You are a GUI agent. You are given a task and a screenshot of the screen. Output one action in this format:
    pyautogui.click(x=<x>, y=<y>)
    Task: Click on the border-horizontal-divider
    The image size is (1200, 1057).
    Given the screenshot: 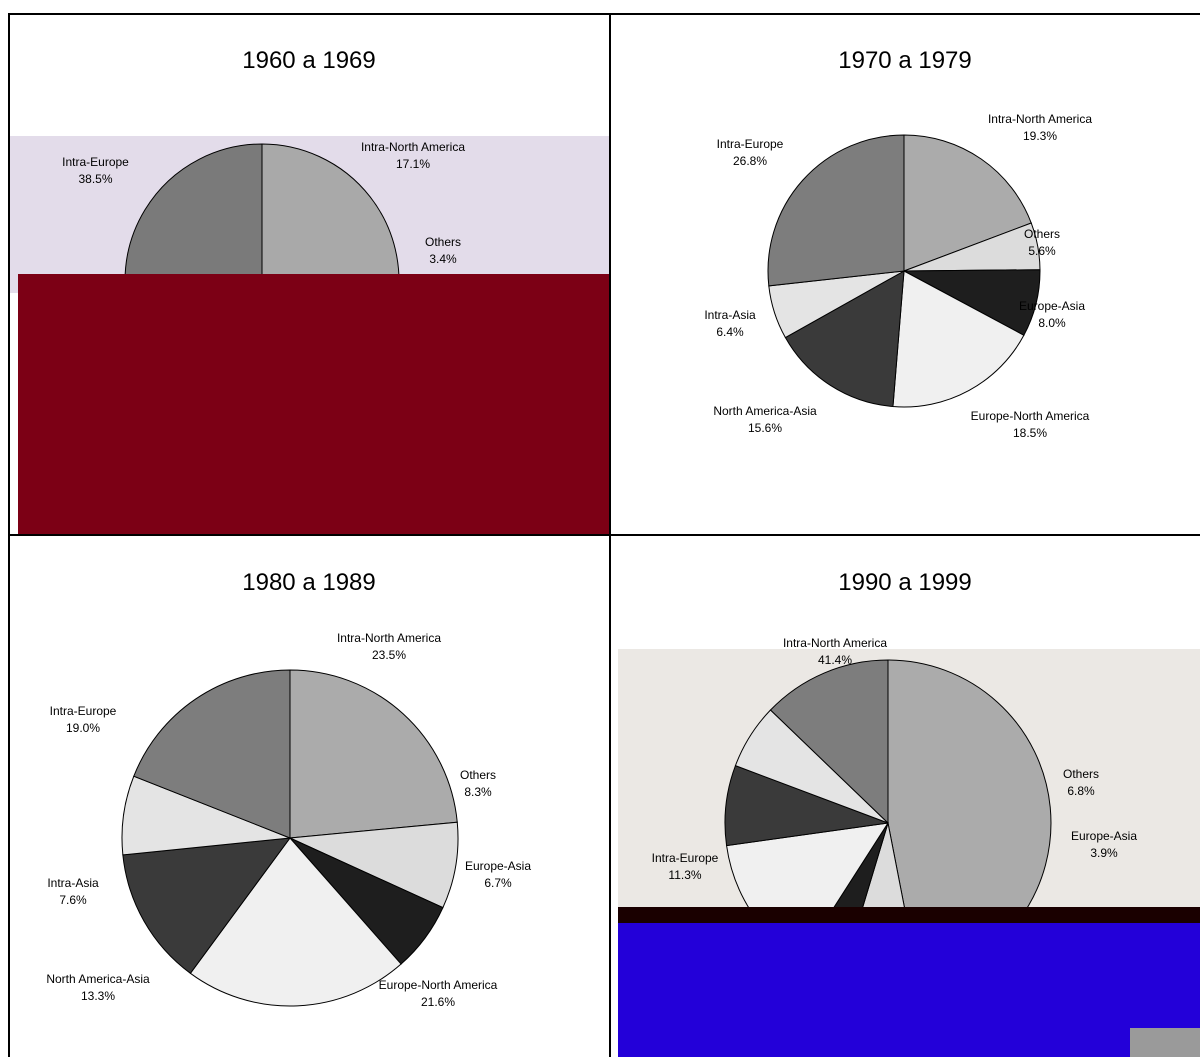 What is the action you would take?
    pyautogui.click(x=604, y=535)
    